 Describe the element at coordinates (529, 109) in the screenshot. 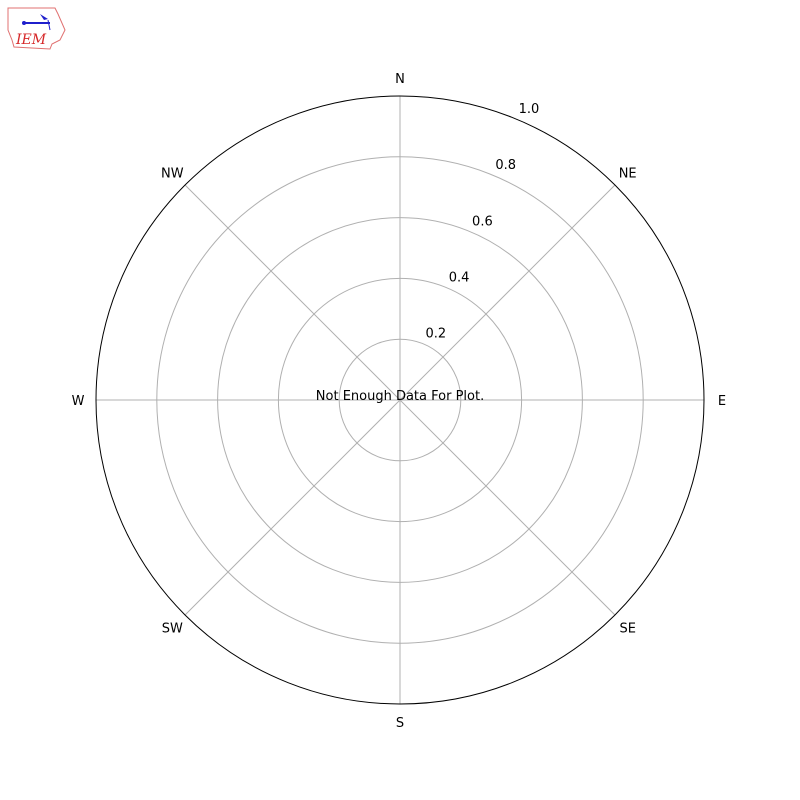

I see `radial-tick-label: 1.0` at that location.